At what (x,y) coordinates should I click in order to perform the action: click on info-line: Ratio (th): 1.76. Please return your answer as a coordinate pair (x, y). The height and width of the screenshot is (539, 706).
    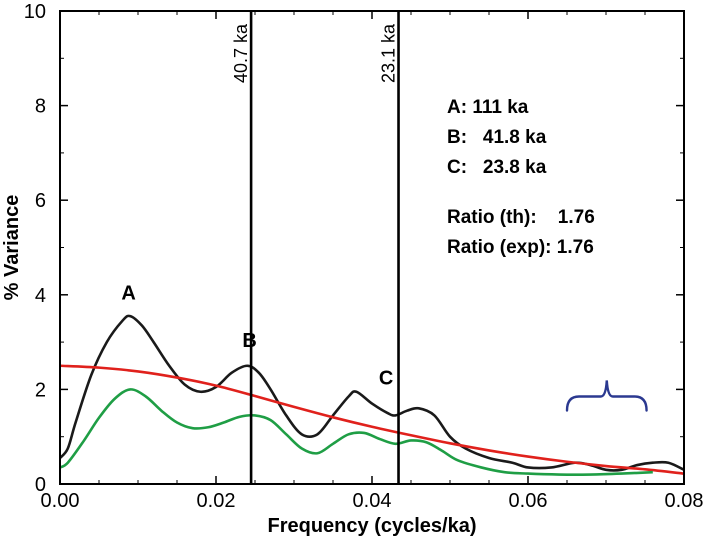
    Looking at the image, I should click on (521, 217).